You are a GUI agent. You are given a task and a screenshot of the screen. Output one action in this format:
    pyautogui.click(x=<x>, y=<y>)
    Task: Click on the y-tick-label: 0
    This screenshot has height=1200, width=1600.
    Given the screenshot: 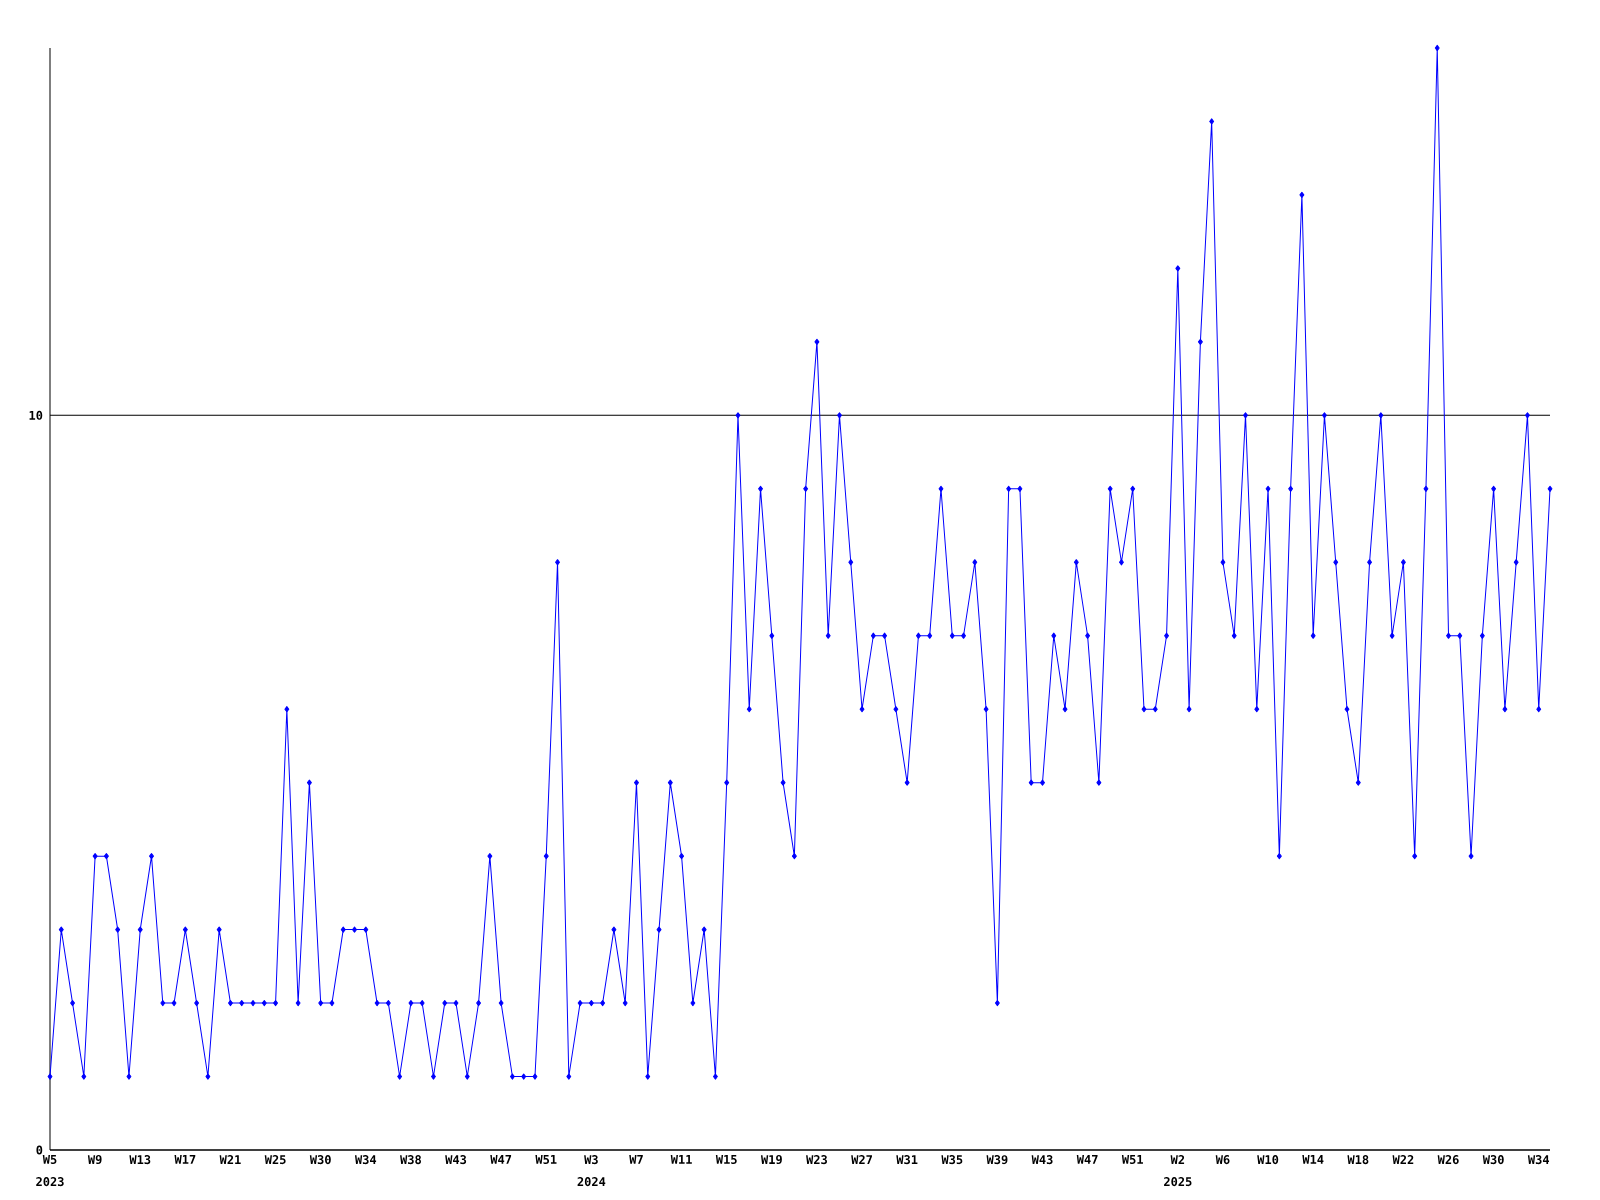 What is the action you would take?
    pyautogui.click(x=39, y=1150)
    